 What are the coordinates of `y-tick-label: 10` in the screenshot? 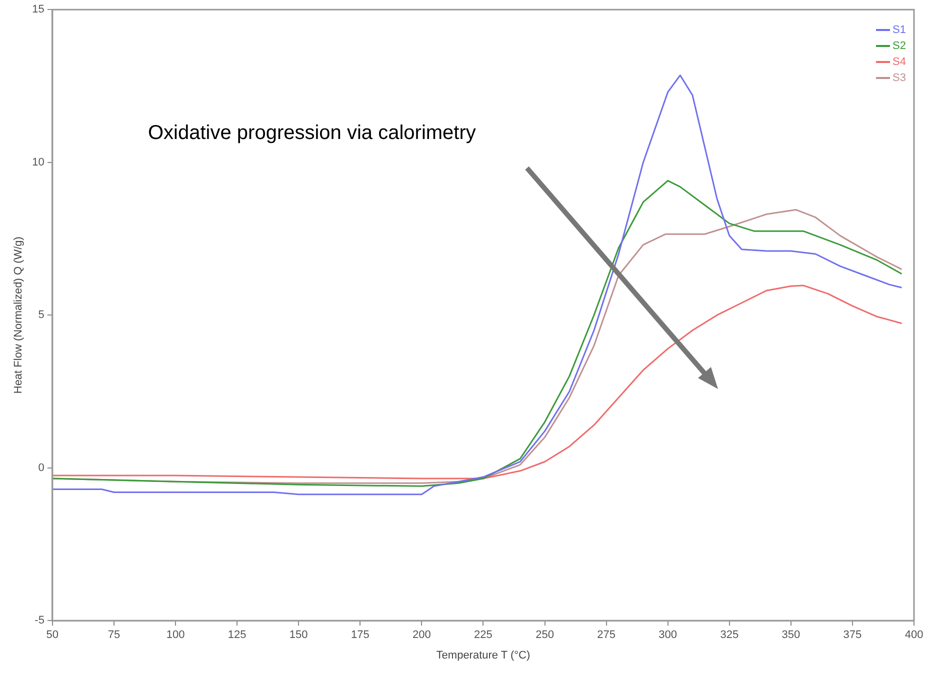 It's located at (38, 162).